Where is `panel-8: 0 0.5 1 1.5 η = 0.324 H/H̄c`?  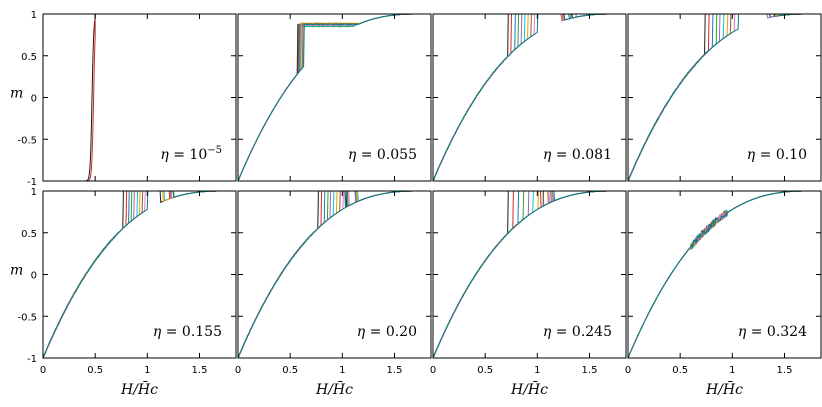 panel-8: 0 0.5 1 1.5 η = 0.324 H/H̄c is located at coordinates (723, 294).